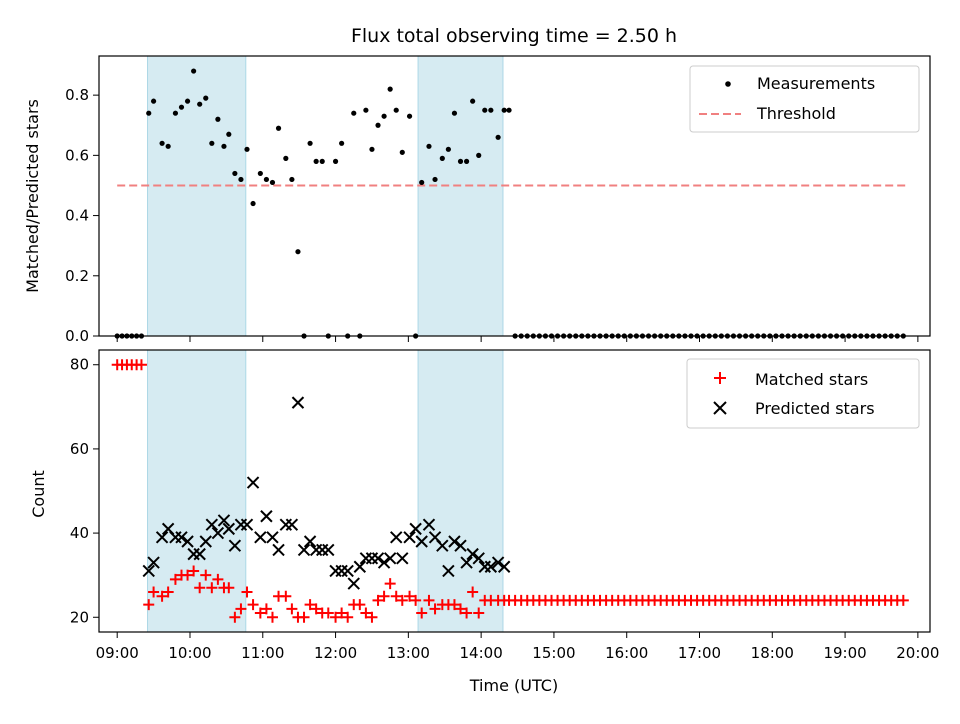  I want to click on top-legend-box, so click(804, 99).